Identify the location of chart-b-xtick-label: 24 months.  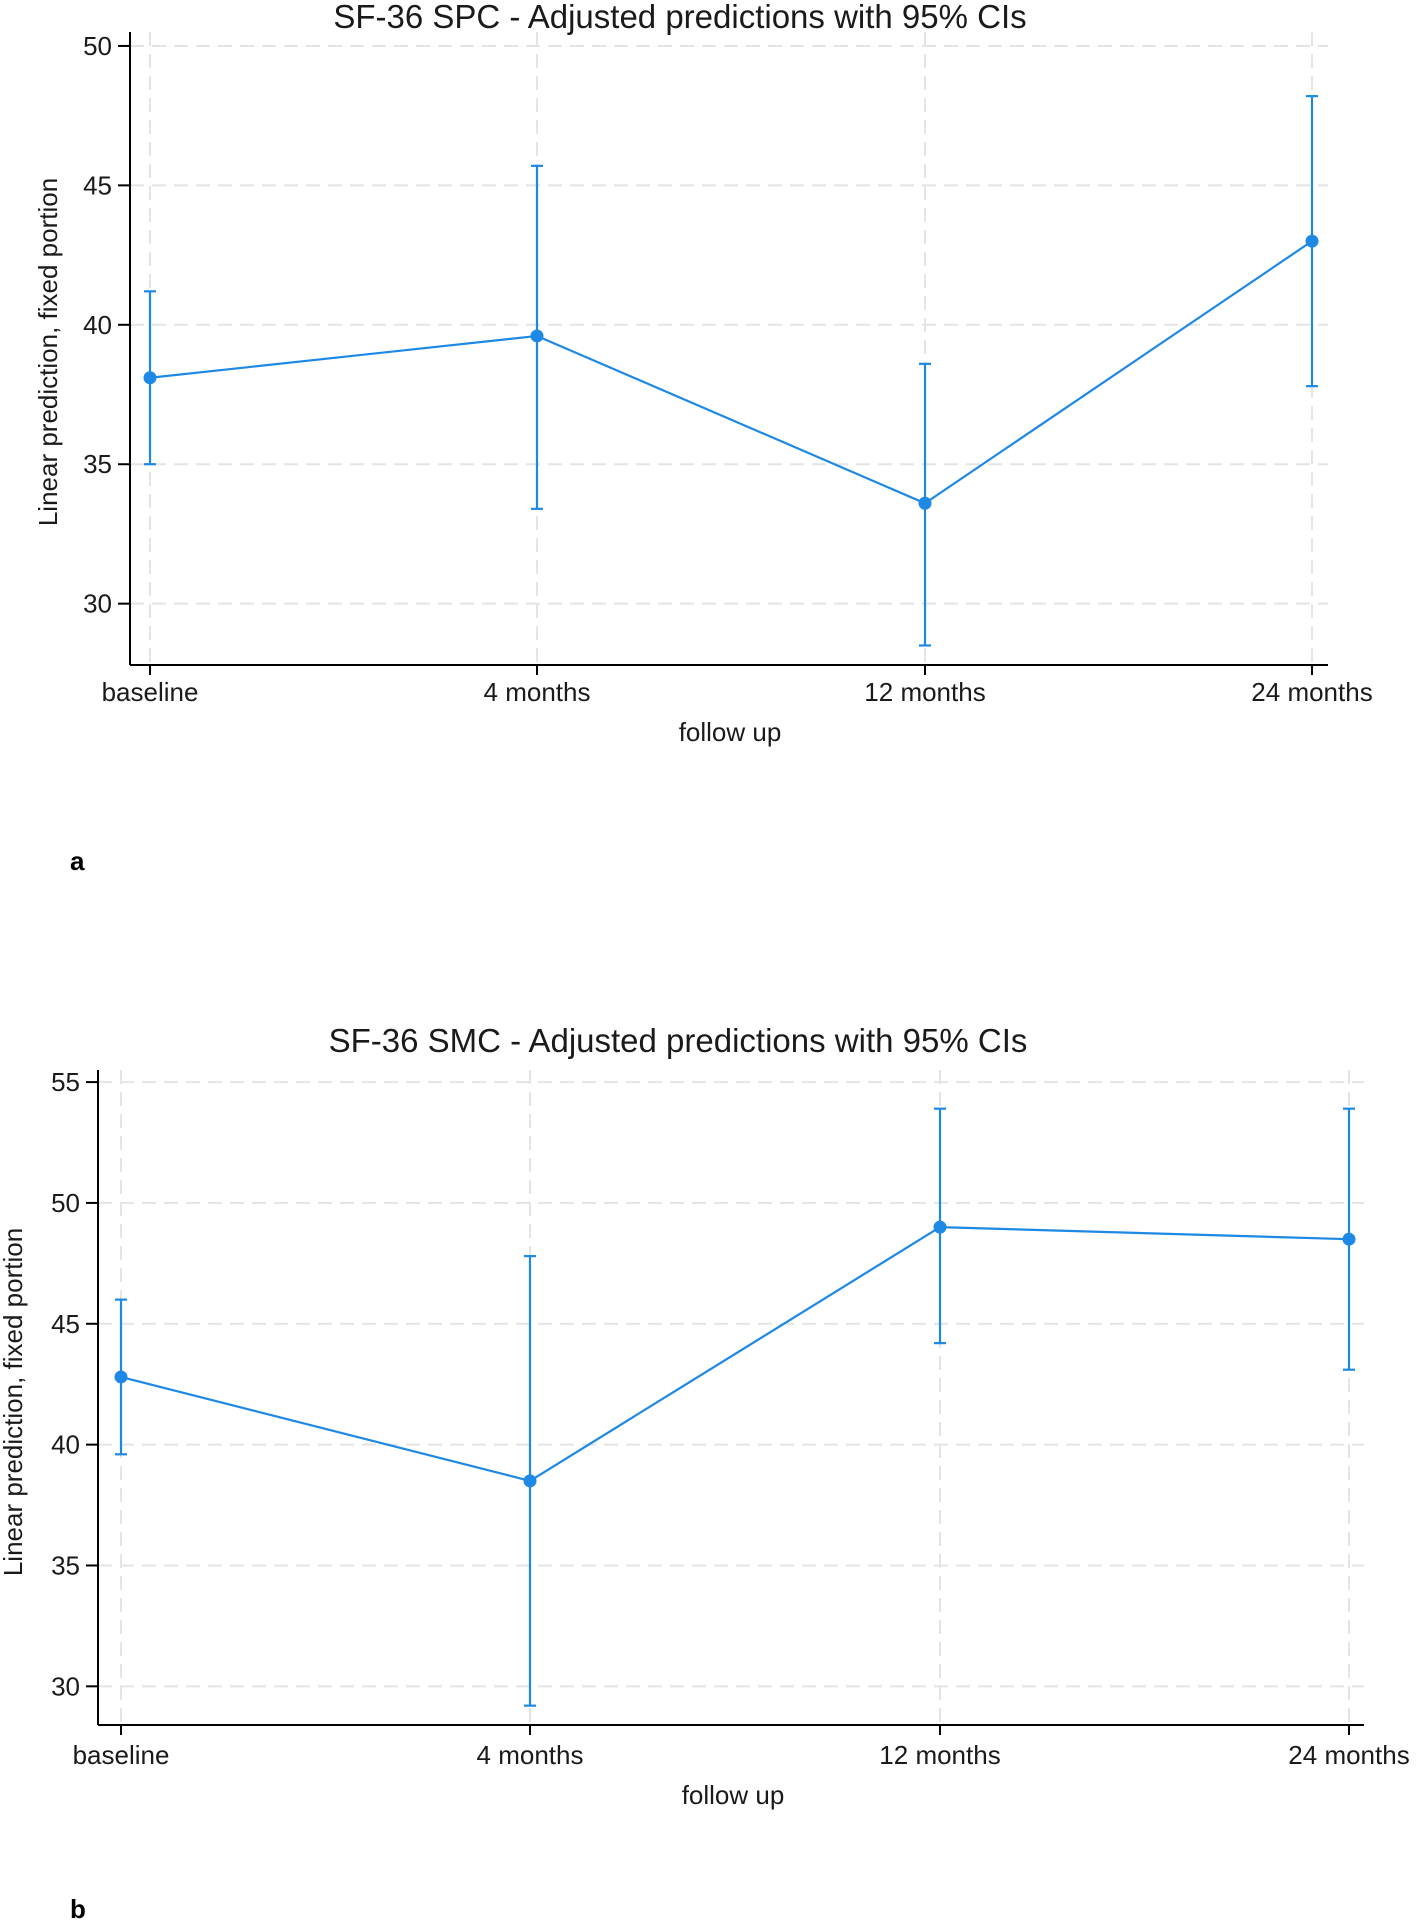
(1348, 1755).